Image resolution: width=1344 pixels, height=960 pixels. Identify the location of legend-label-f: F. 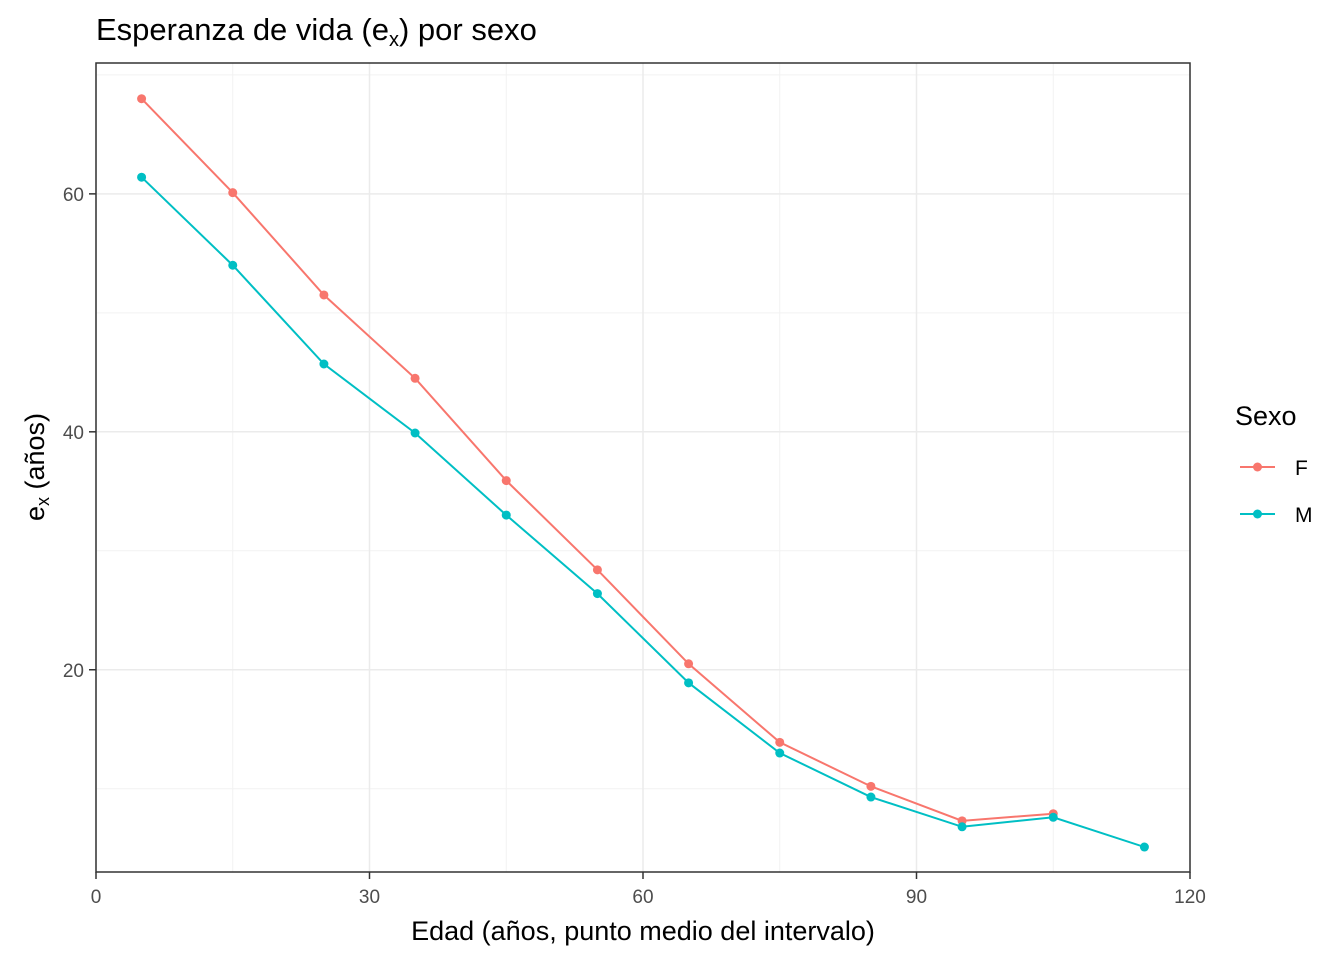
(1301, 468).